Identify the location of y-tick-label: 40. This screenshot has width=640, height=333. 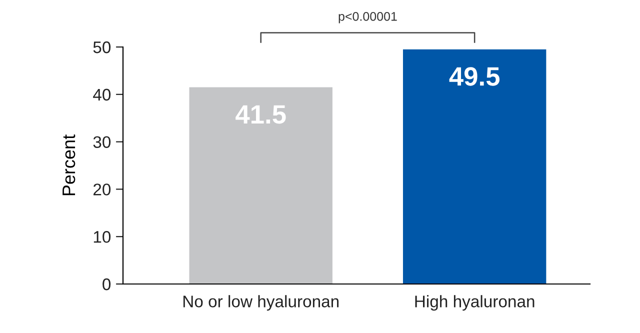
(102, 94).